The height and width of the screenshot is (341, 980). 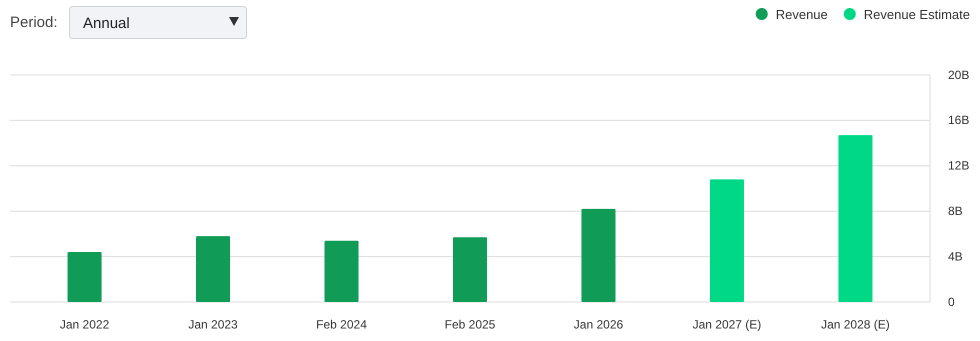 What do you see at coordinates (34, 22) in the screenshot?
I see `text: Period:` at bounding box center [34, 22].